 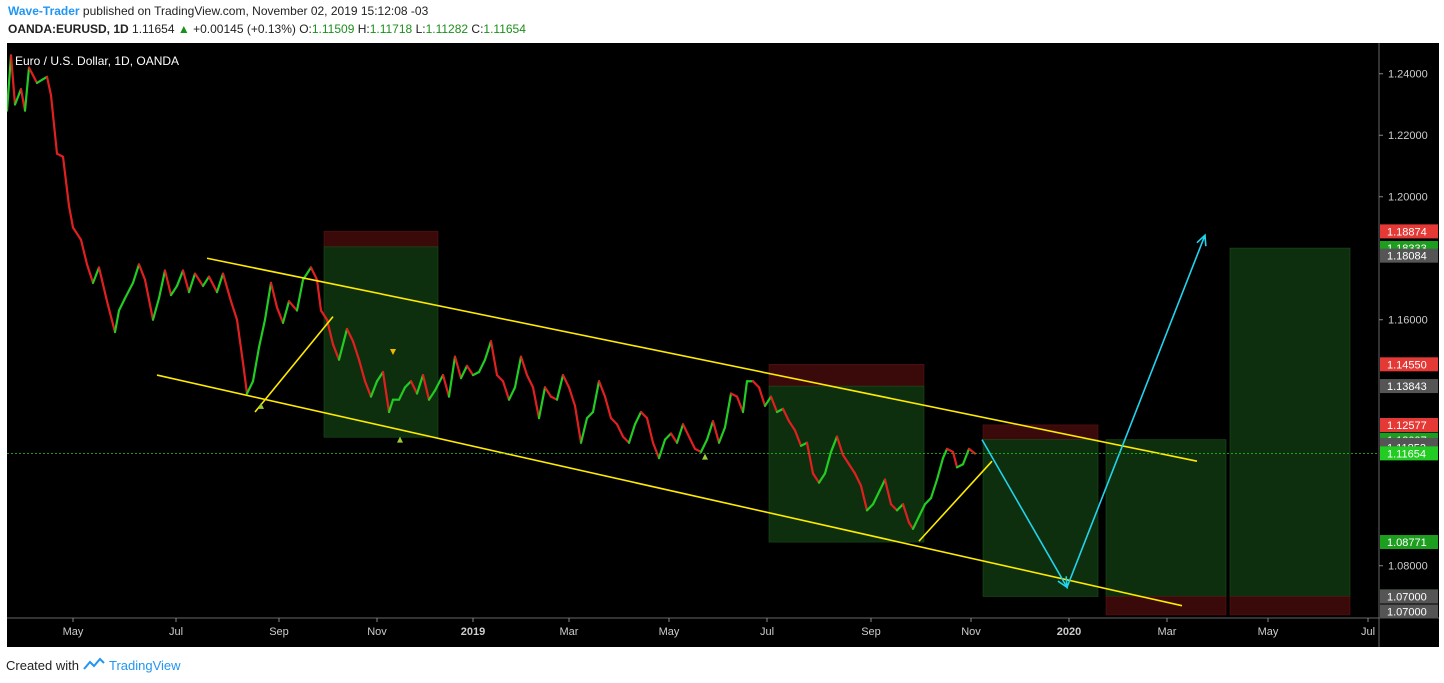 What do you see at coordinates (44, 11) in the screenshot?
I see `author-link: Wave-Trader` at bounding box center [44, 11].